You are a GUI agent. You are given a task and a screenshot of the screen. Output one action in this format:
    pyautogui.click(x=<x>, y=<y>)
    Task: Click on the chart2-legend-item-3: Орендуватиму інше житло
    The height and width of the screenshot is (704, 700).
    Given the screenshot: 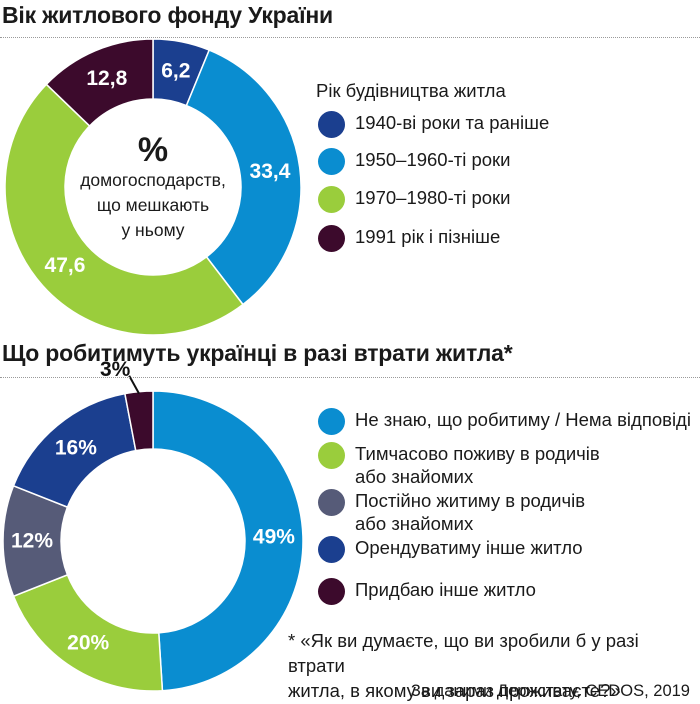 What is the action you would take?
    pyautogui.click(x=450, y=549)
    